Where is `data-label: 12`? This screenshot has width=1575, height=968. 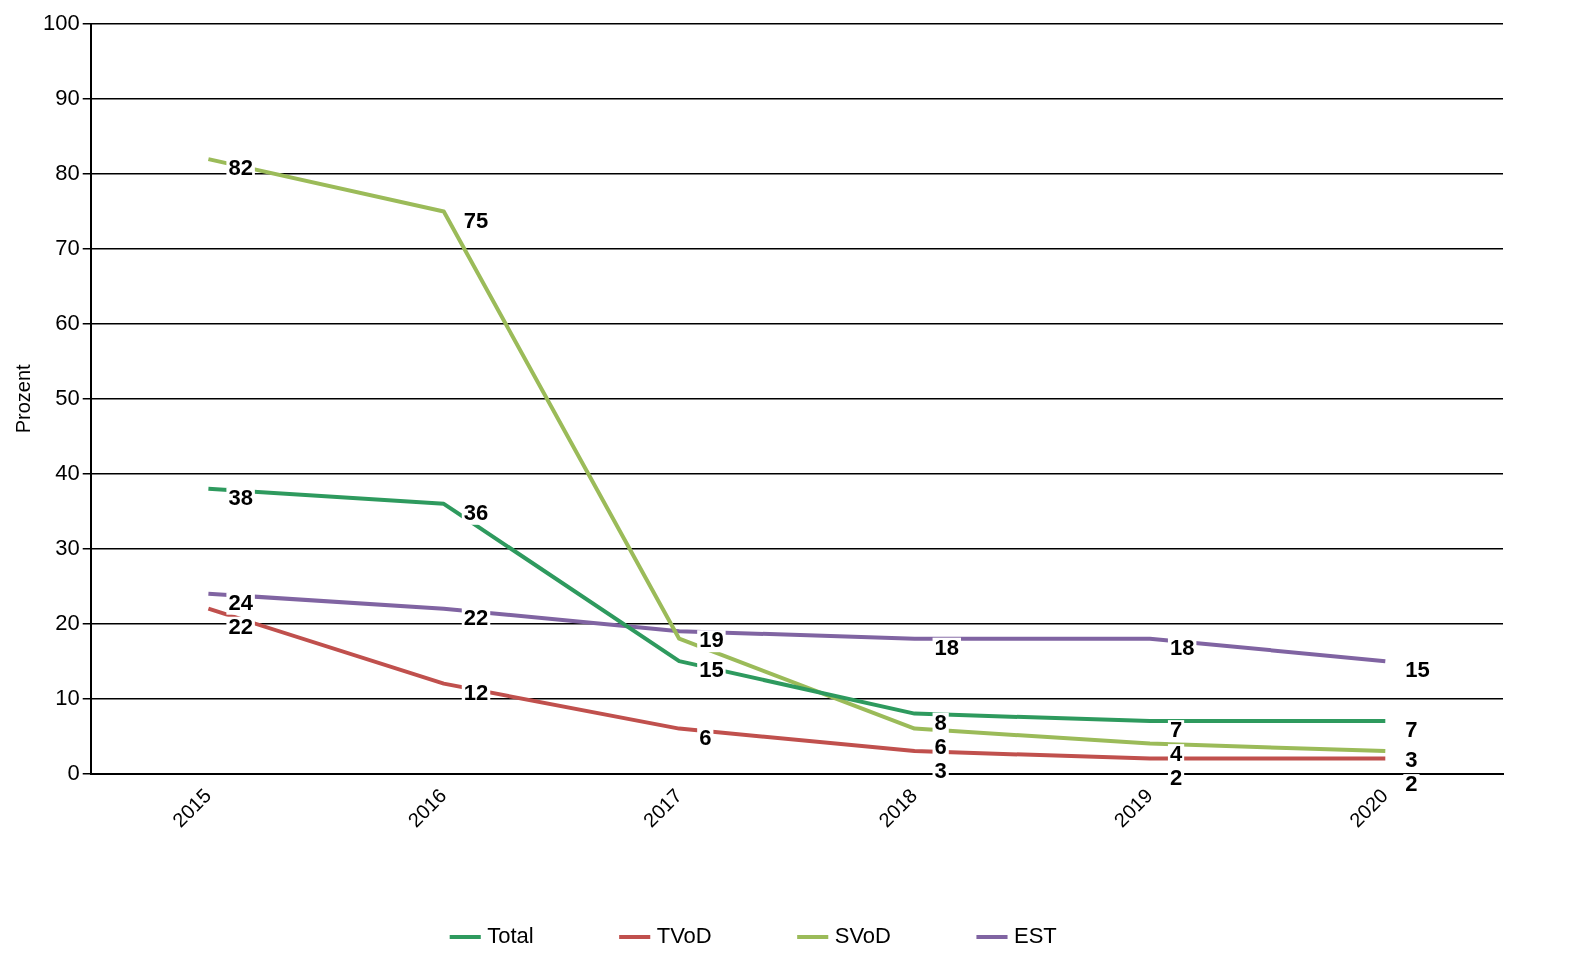 data-label: 12 is located at coordinates (476, 692).